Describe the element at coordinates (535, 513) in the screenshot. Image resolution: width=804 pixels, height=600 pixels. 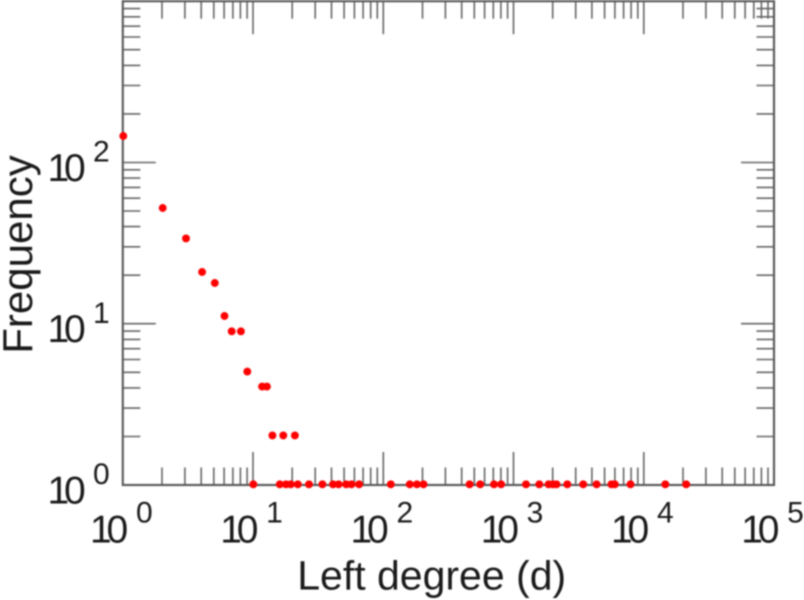
I see `svg-text: 3` at that location.